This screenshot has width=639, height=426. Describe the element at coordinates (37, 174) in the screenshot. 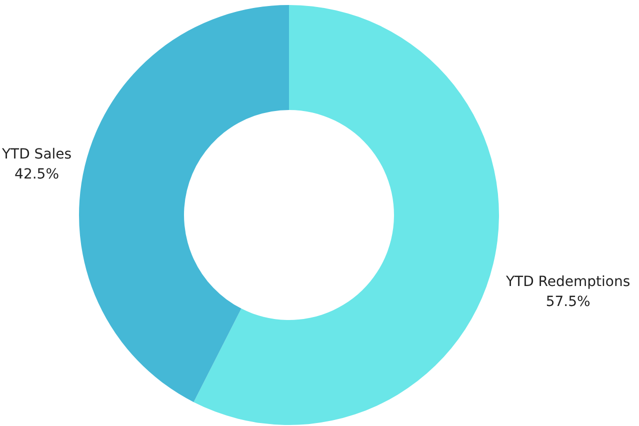

I see `data-label: 42.5%` at that location.